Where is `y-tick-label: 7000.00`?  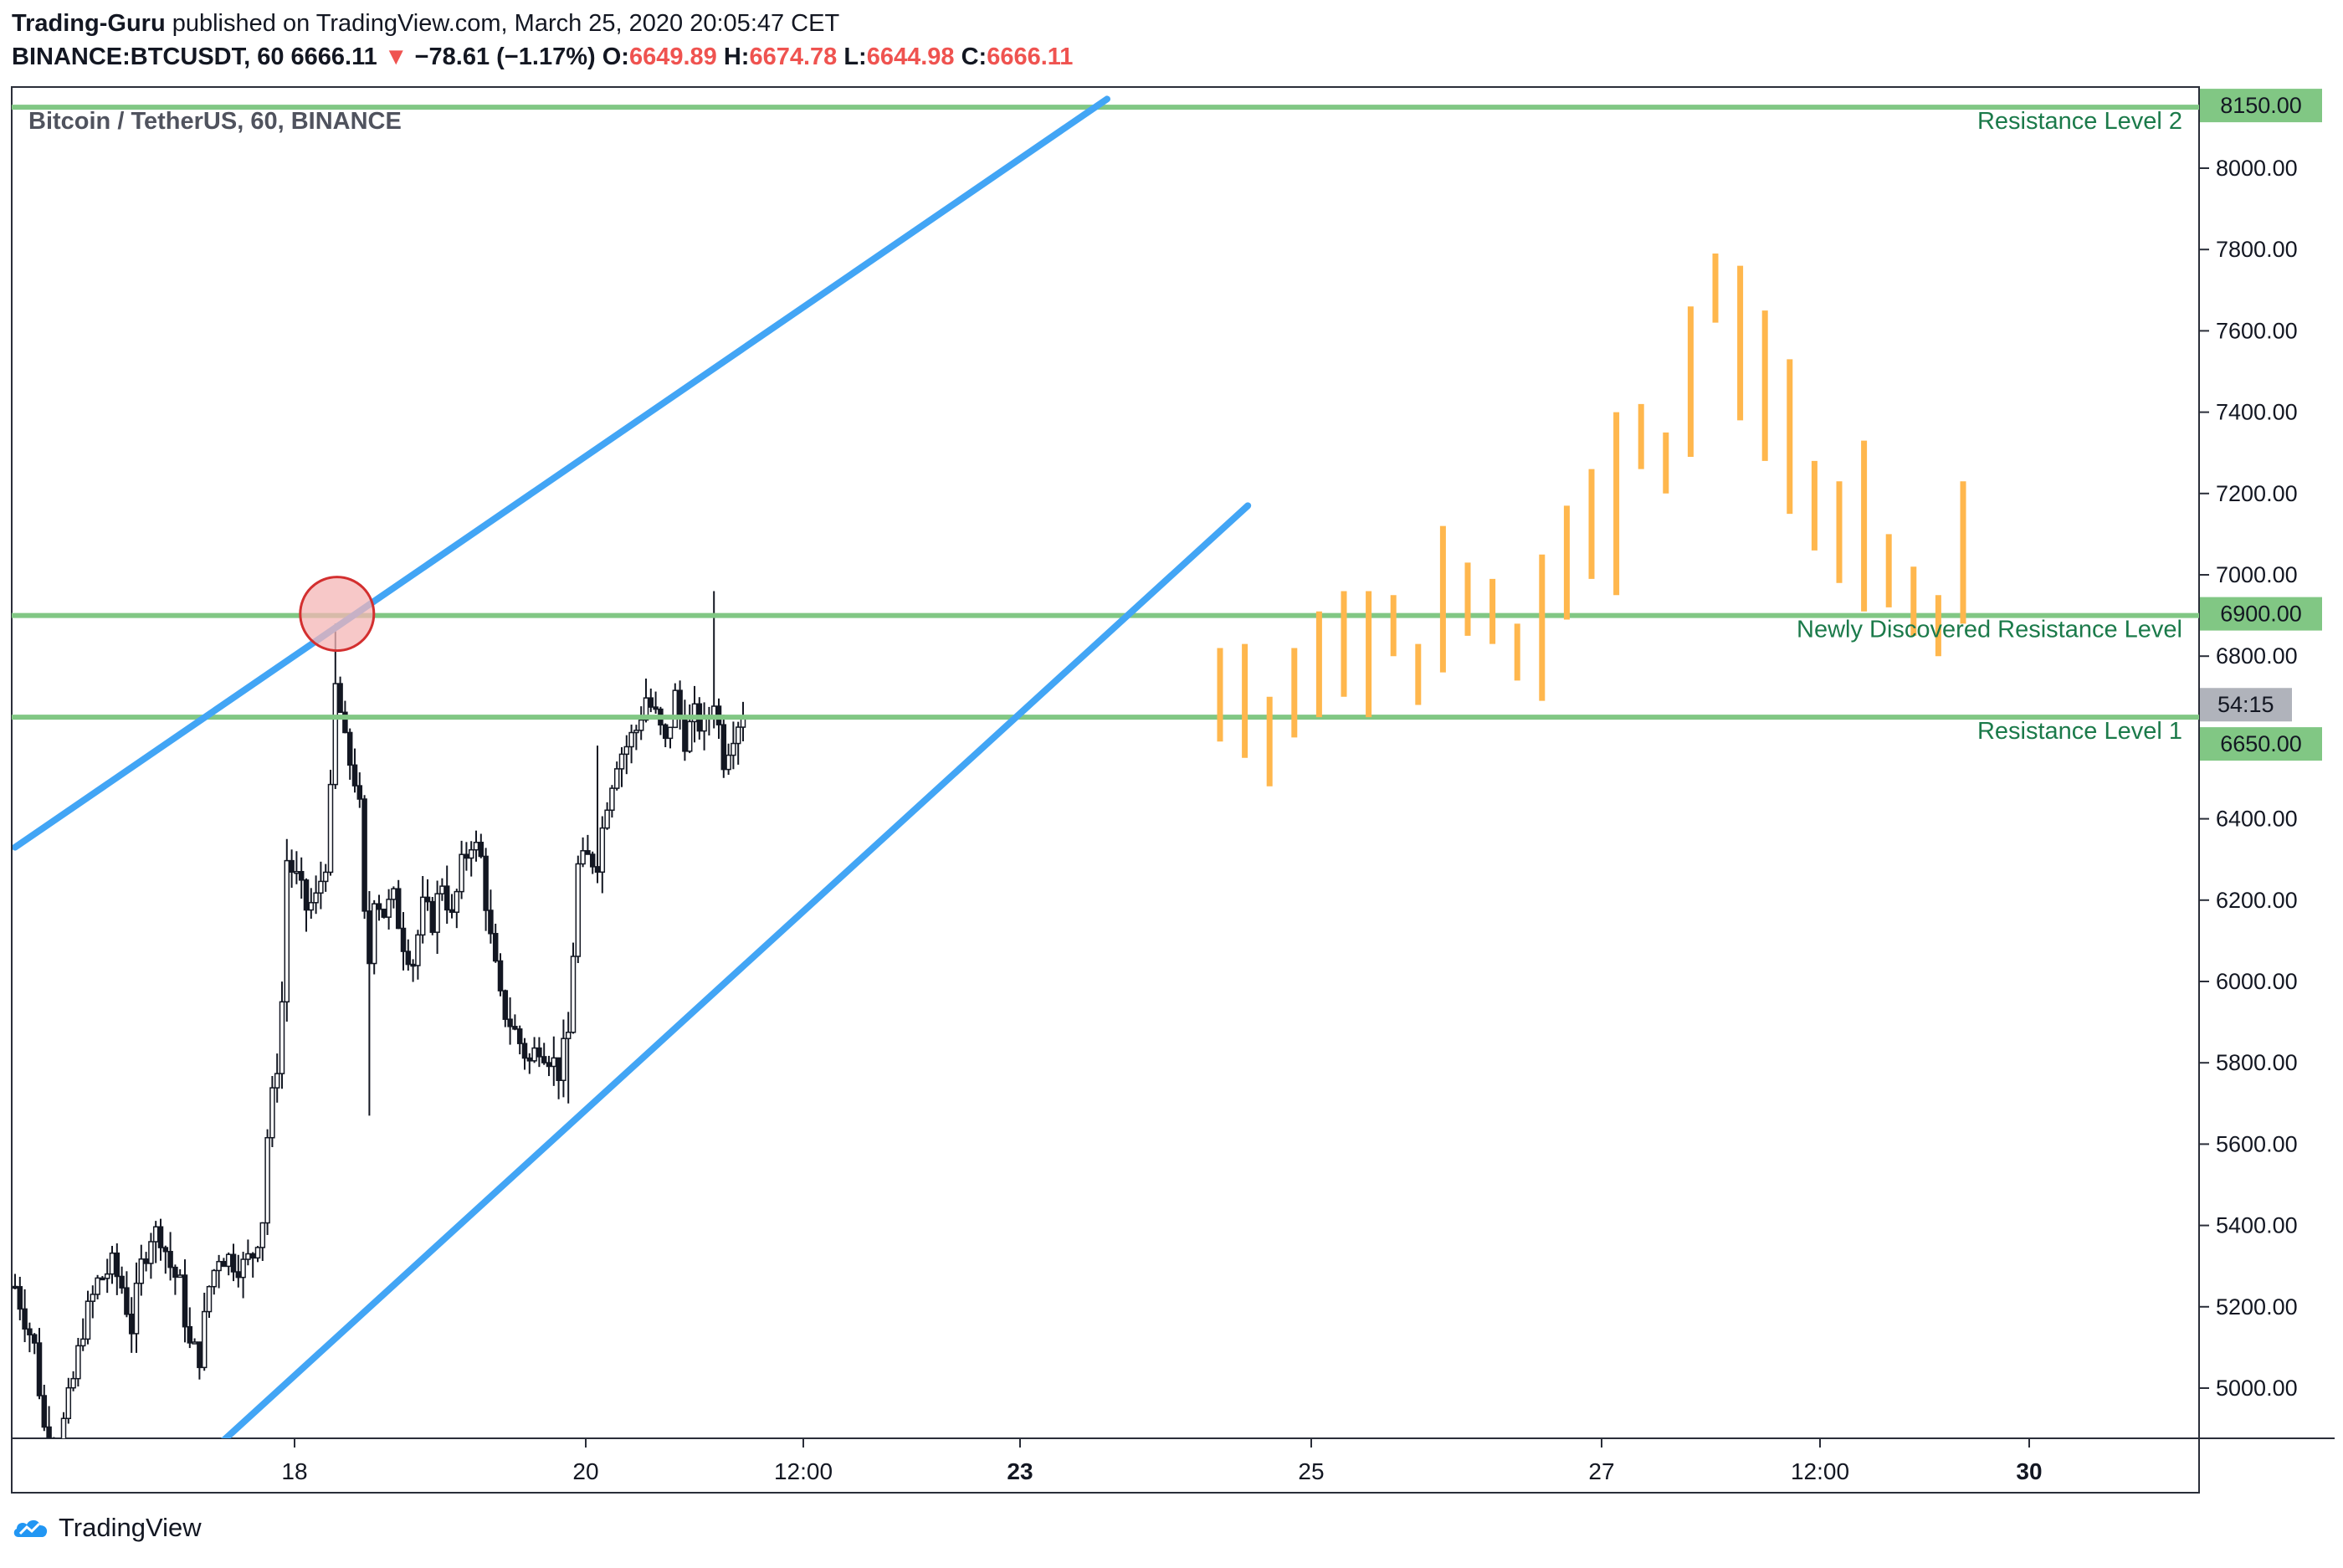 y-tick-label: 7000.00 is located at coordinates (2257, 574).